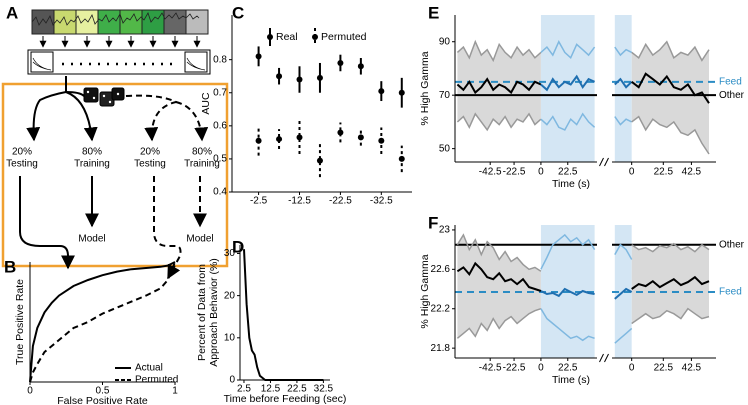 This screenshot has width=748, height=405. I want to click on x-tick-label: -2.5, so click(259, 201).